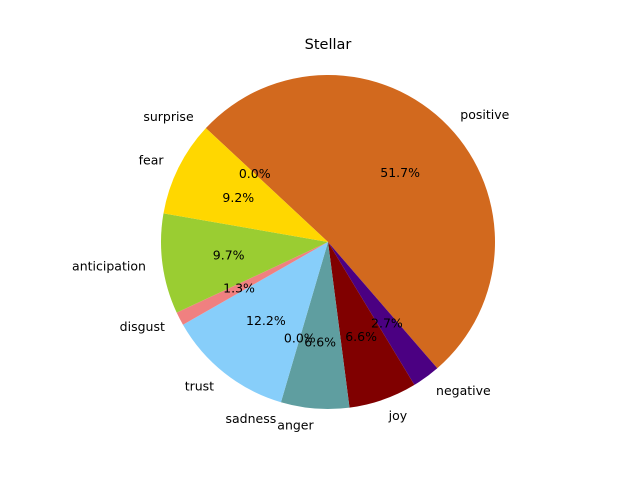 The width and height of the screenshot is (640, 480). I want to click on pie-slice-fear, so click(245, 185).